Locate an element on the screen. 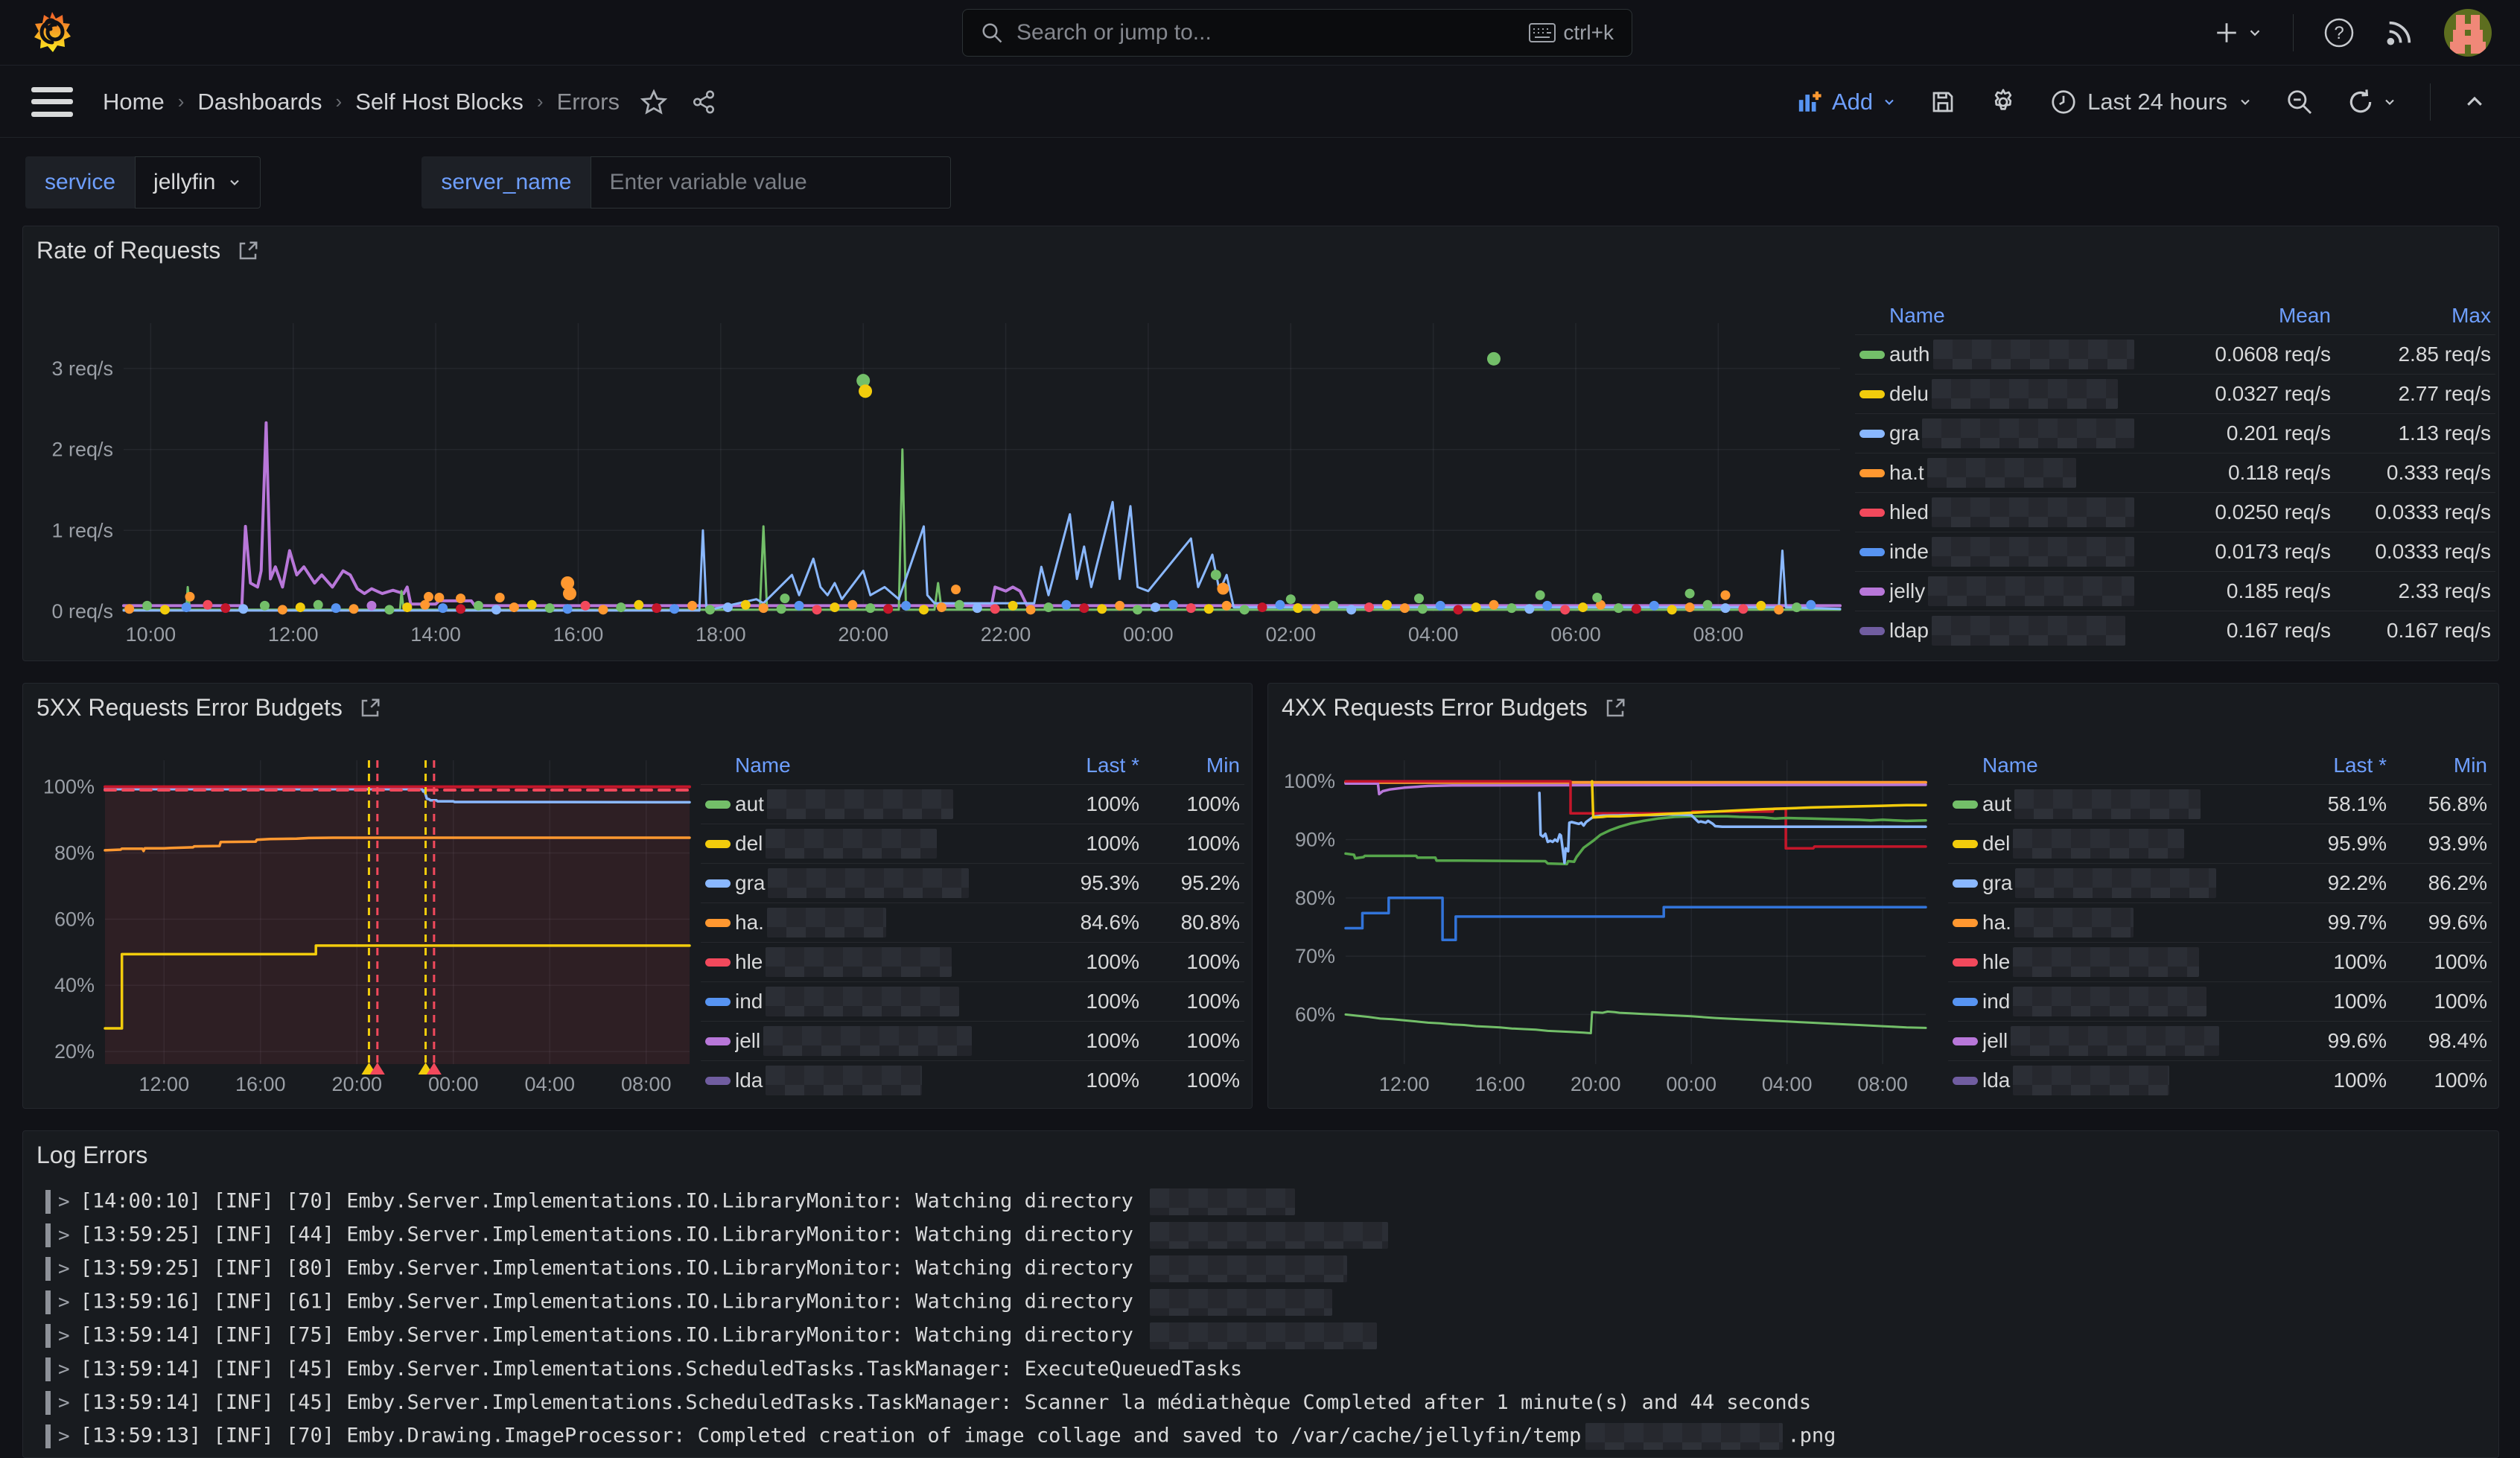 The height and width of the screenshot is (1458, 2520). avatar is located at coordinates (2468, 33).